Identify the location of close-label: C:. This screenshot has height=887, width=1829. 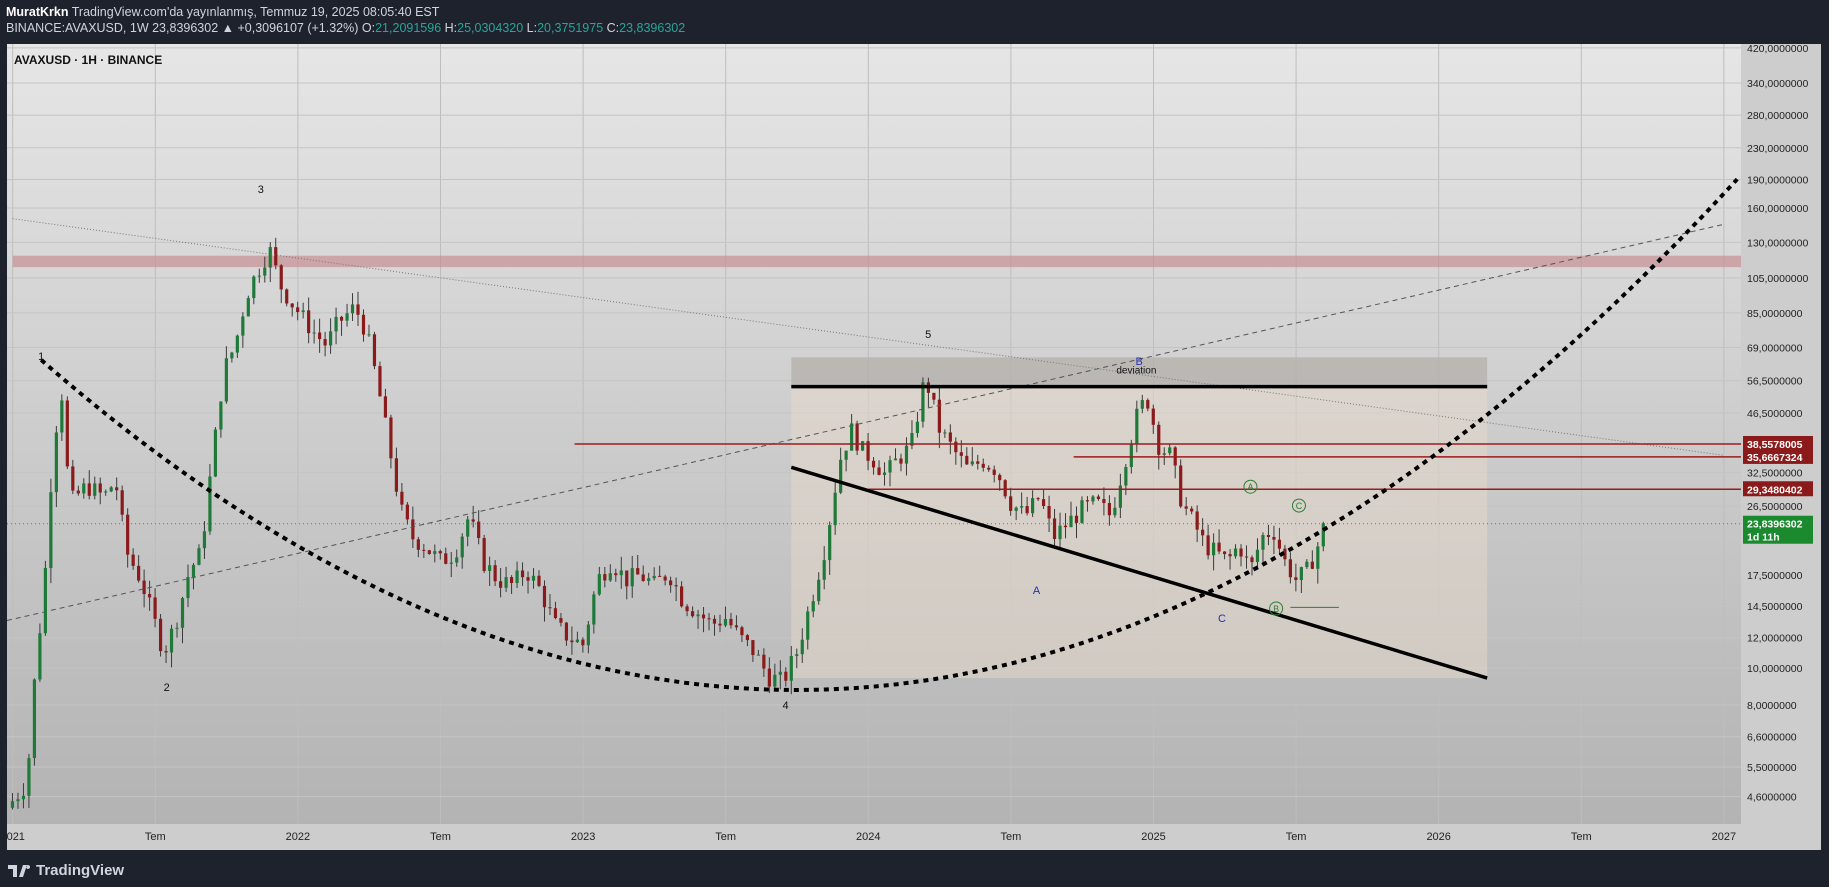
(613, 28).